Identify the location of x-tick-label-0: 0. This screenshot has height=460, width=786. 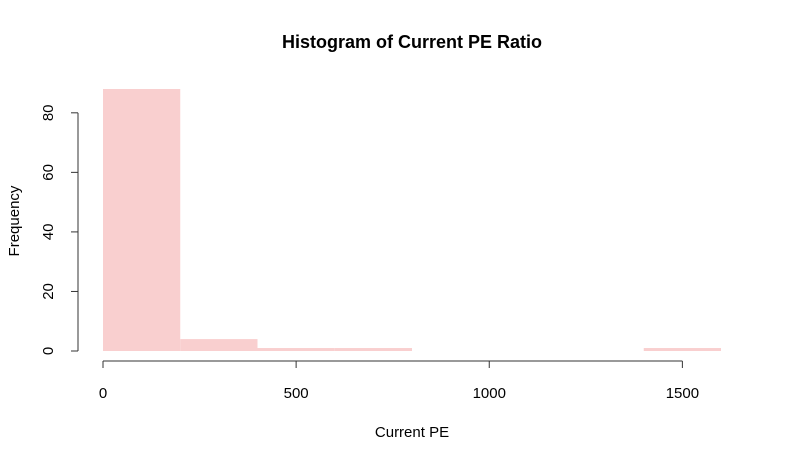
(103, 393).